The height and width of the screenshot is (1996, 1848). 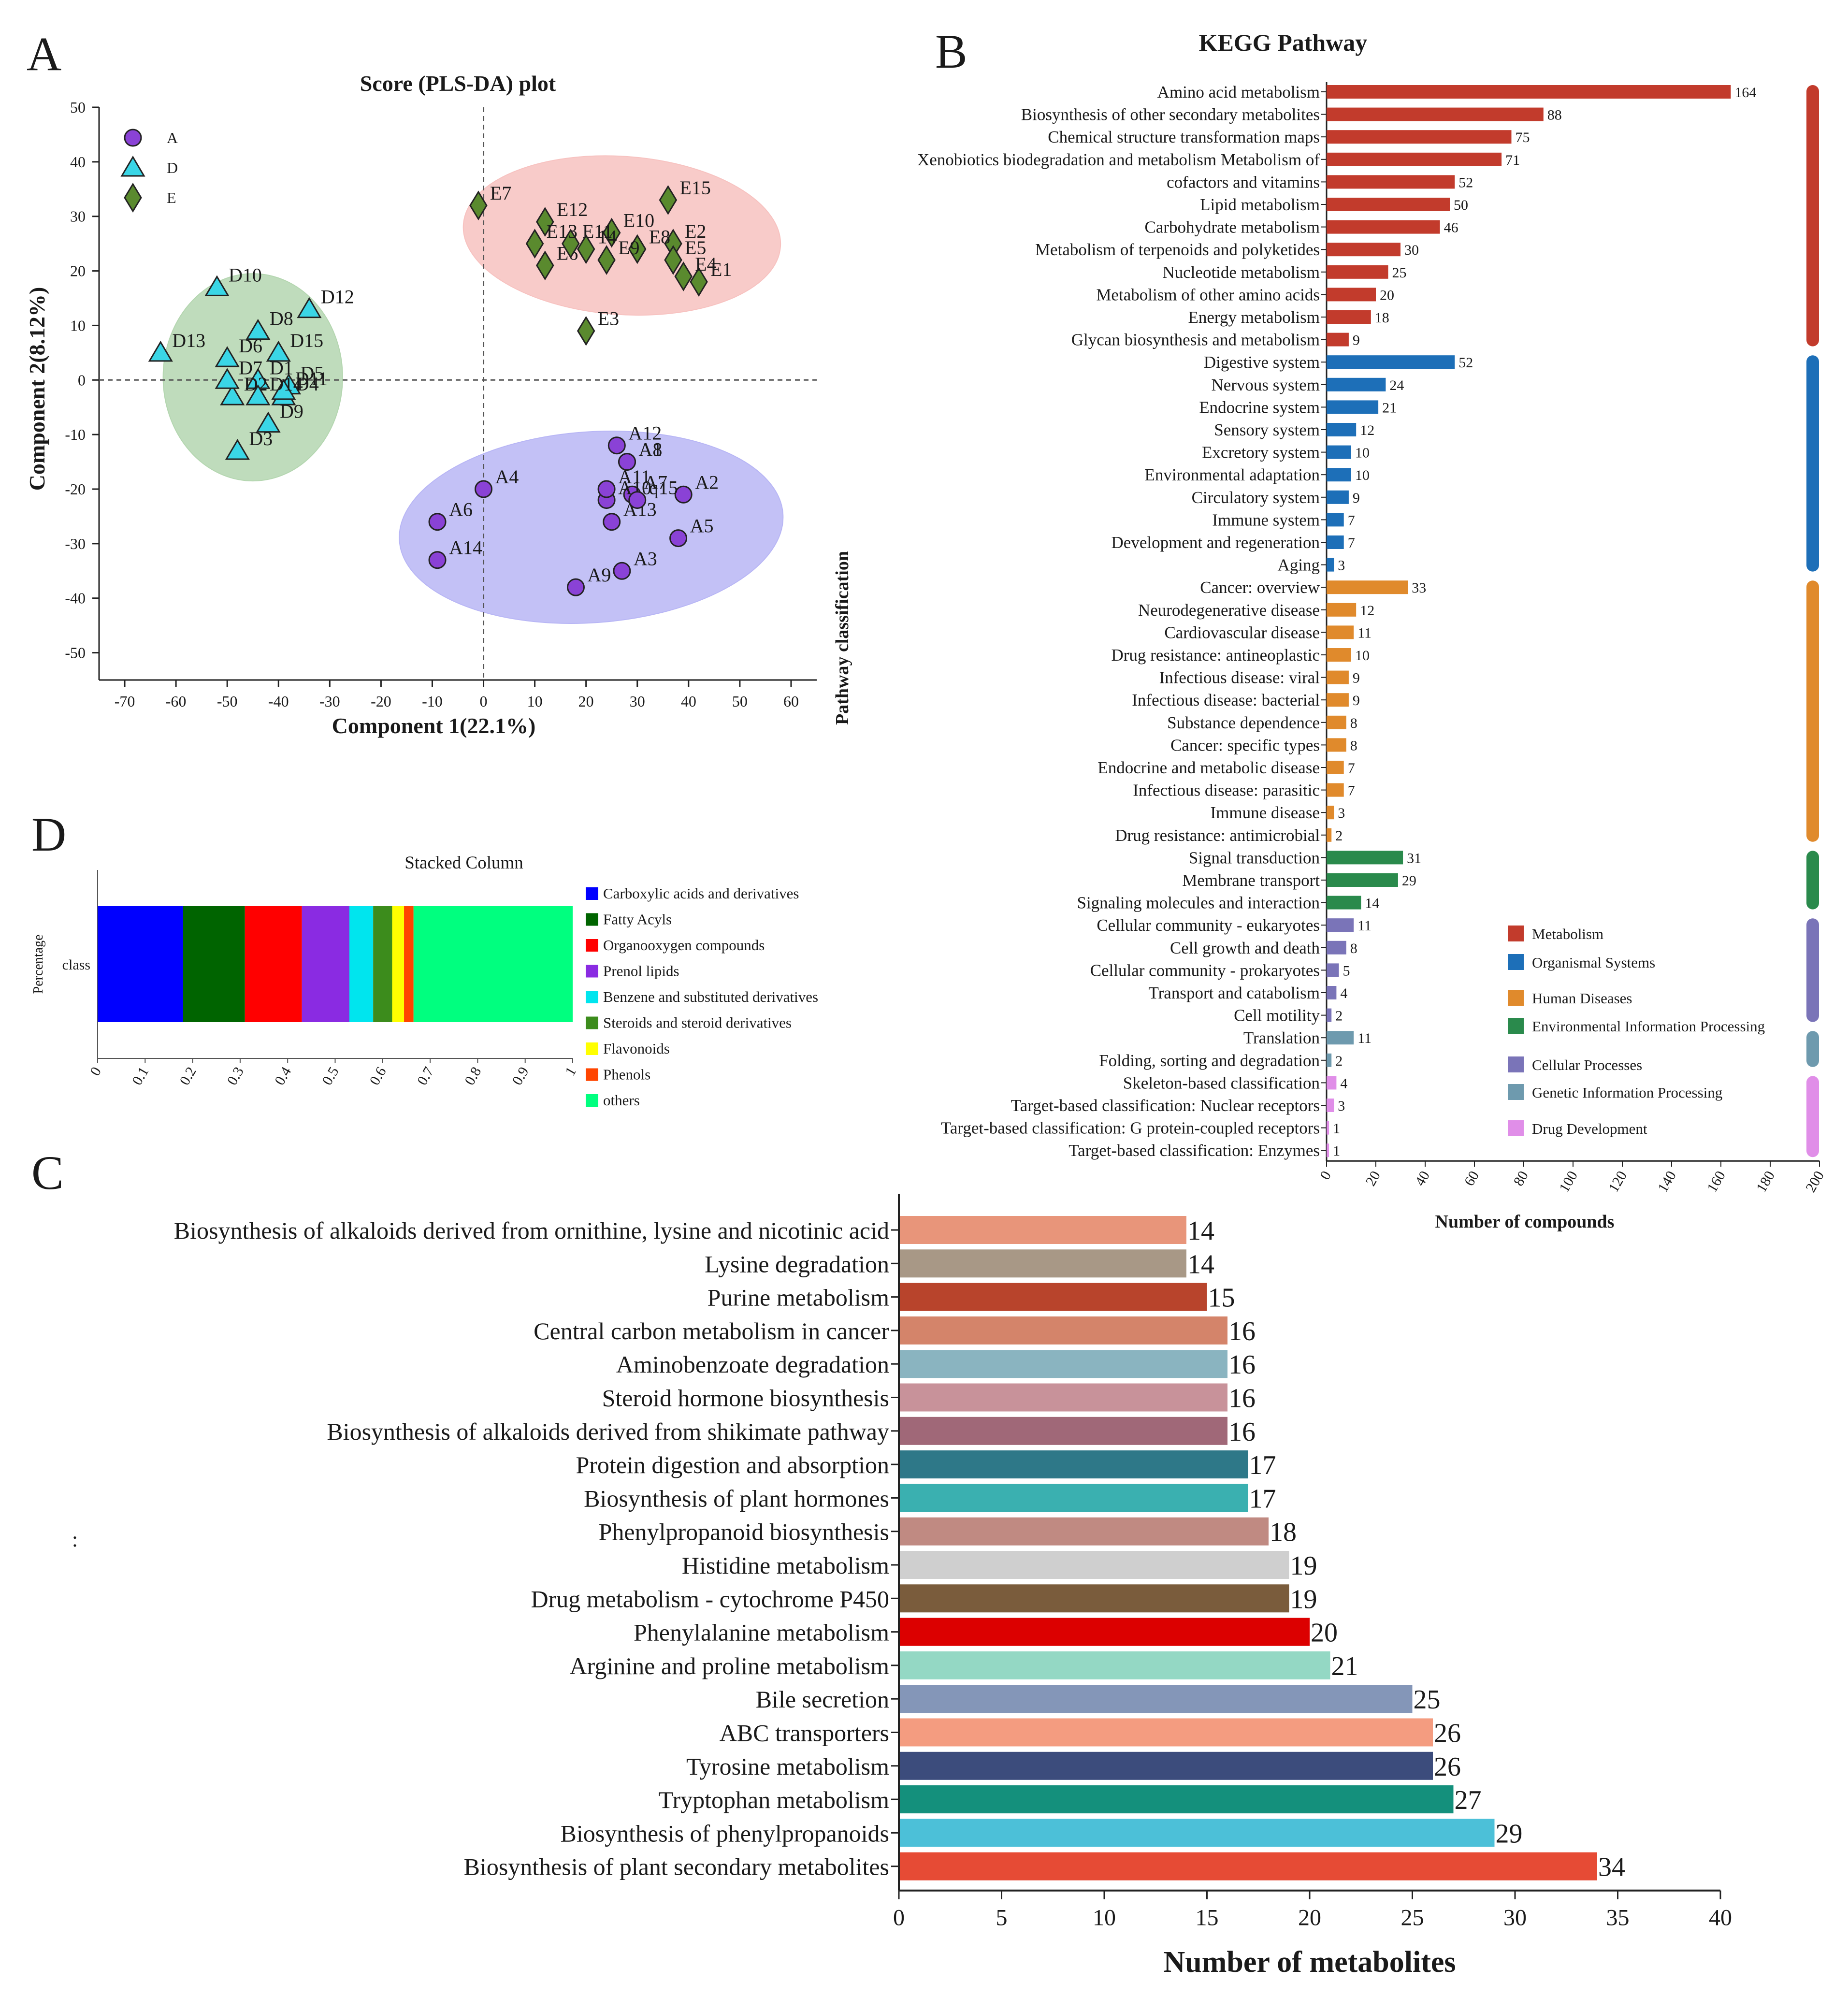 I want to click on metabolite-category-tyrosine-metabolism: Tyrosine metabolism, so click(x=787, y=1767).